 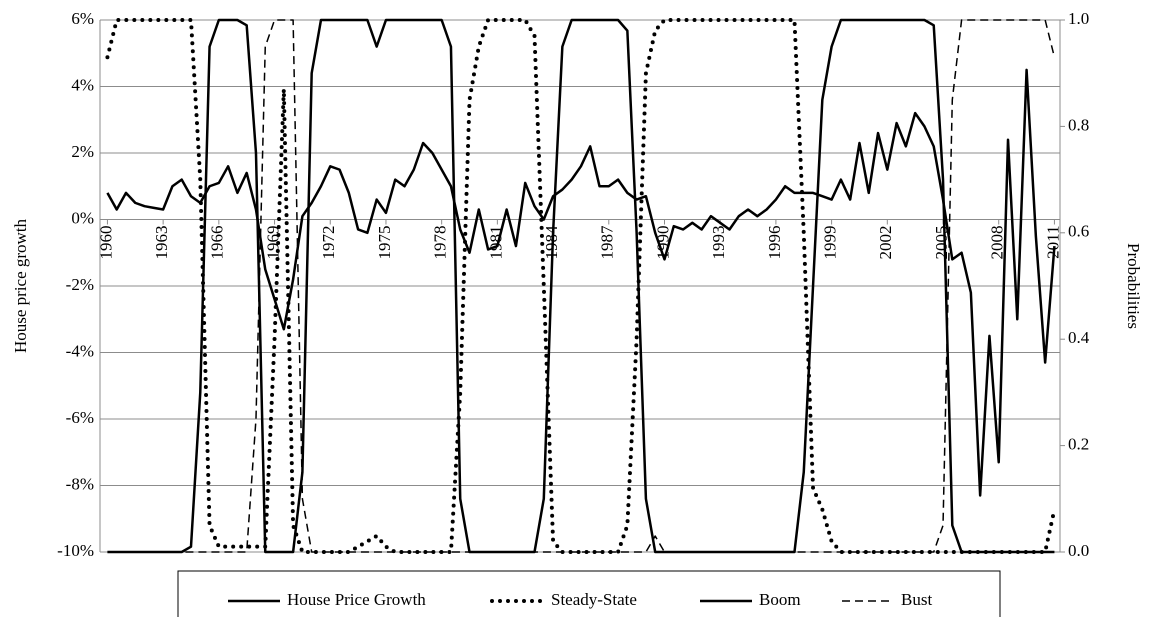 What do you see at coordinates (1079, 337) in the screenshot?
I see `y2-tick-label: 0.4` at bounding box center [1079, 337].